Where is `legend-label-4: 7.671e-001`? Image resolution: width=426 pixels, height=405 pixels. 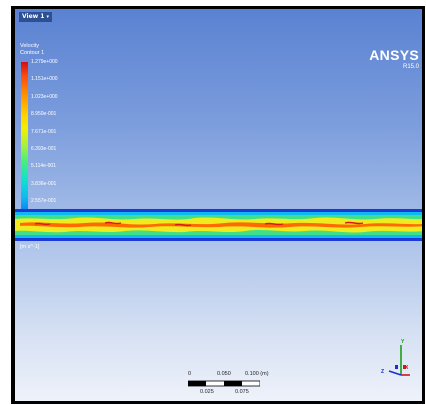
legend-label-4: 7.671e-001 is located at coordinates (44, 131).